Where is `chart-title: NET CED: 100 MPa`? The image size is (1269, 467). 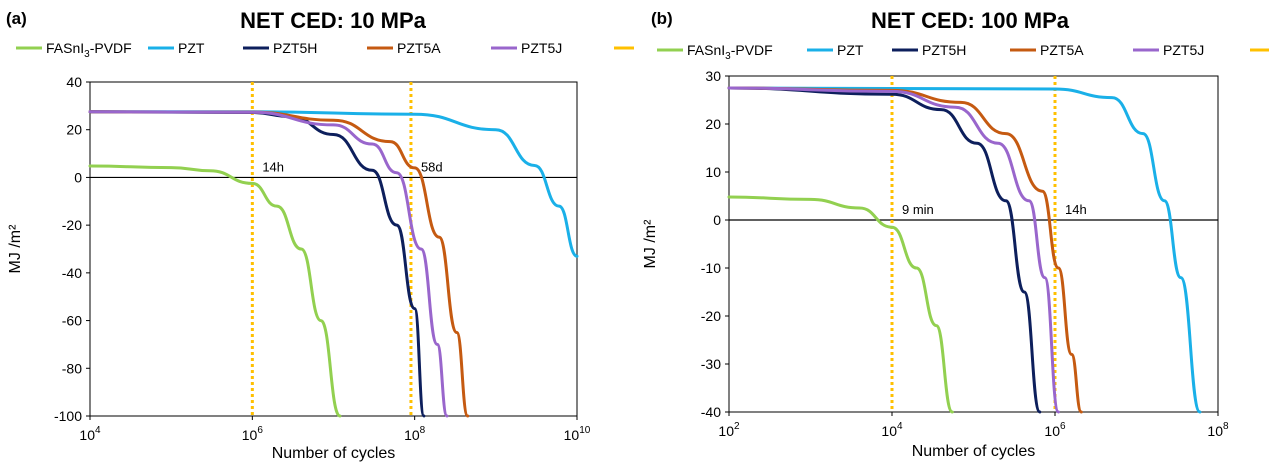
chart-title: NET CED: 100 MPa is located at coordinates (970, 20).